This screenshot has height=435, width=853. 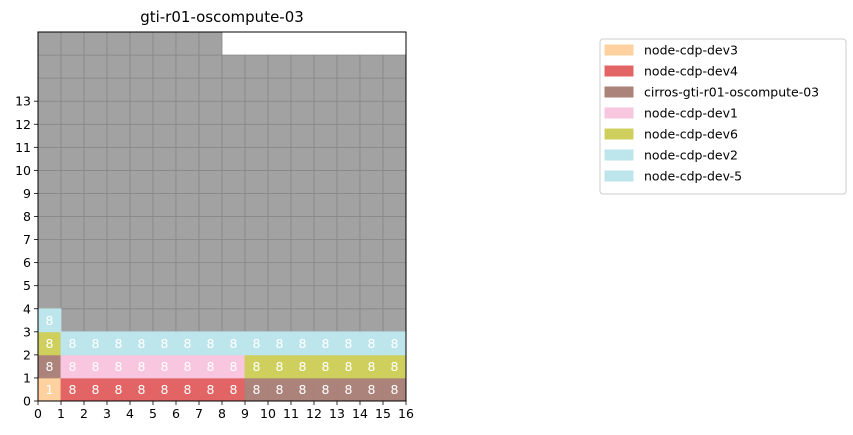 I want to click on x-tick-label: 3, so click(x=107, y=413).